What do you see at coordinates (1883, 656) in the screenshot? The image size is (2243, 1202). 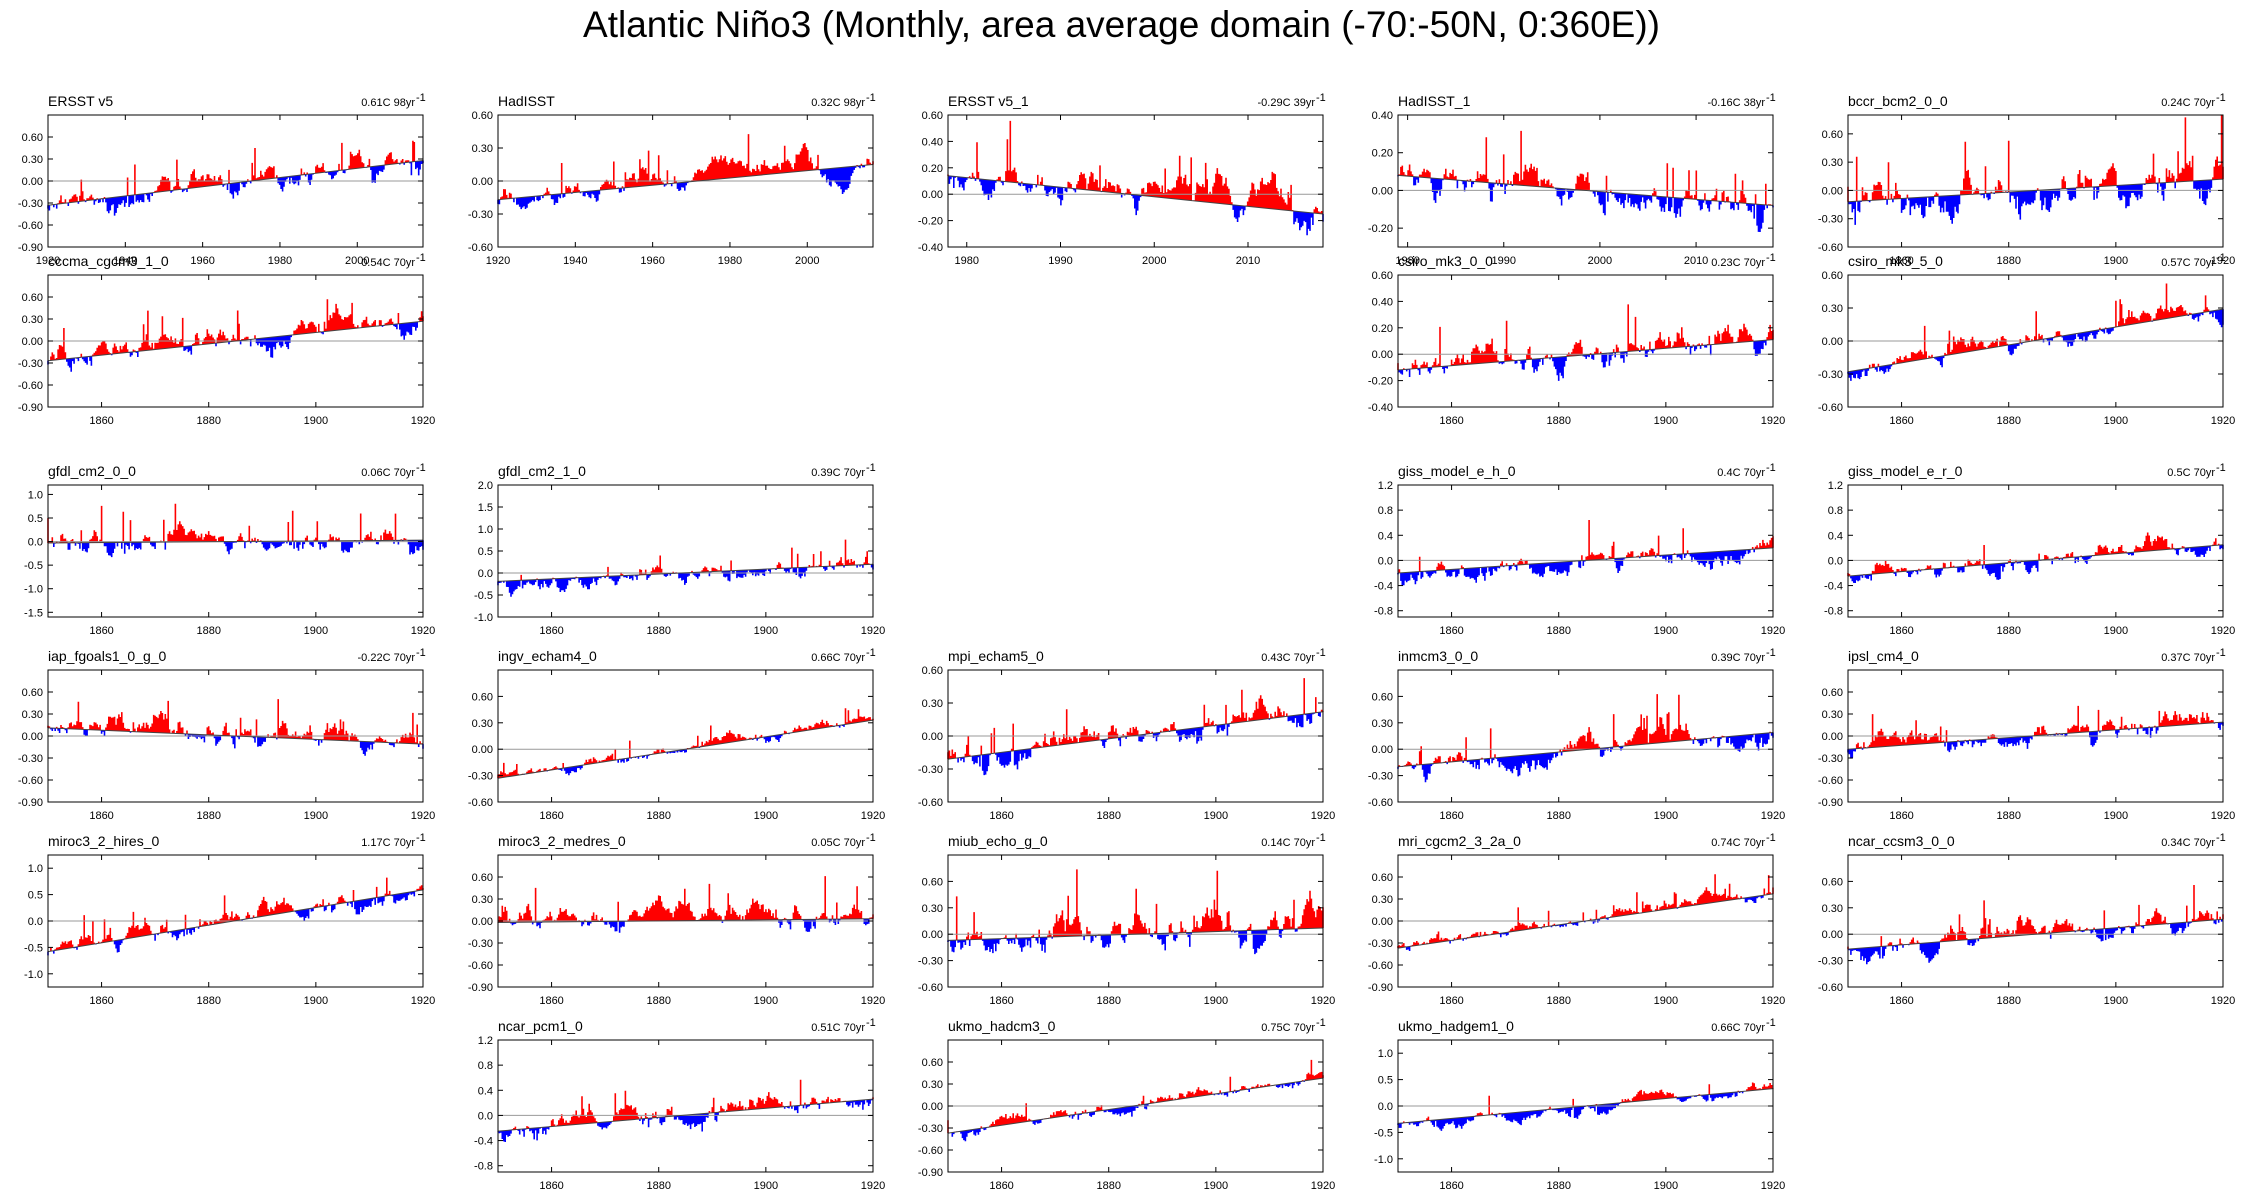 I see `panel-title: ipsl_cm4_0` at bounding box center [1883, 656].